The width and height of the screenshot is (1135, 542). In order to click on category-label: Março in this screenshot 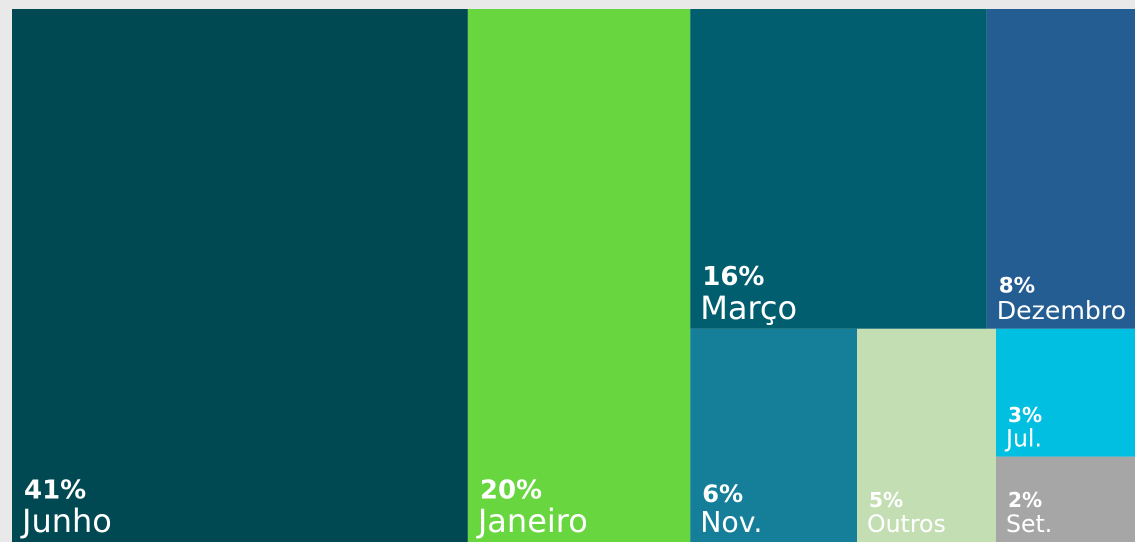, I will do `click(748, 308)`.